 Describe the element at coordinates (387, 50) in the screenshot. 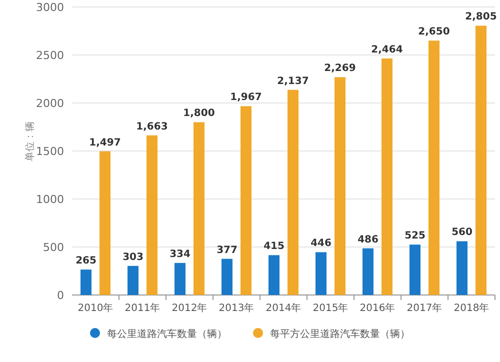

I see `data-label: 2,464` at that location.